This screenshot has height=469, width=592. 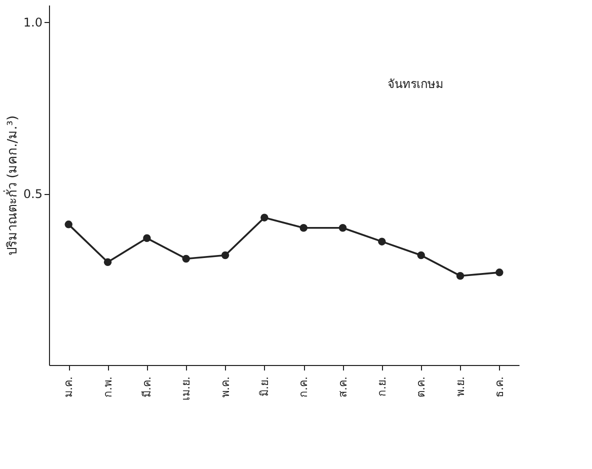 I want to click on x-tick-label: เม.ย., so click(x=186, y=388).